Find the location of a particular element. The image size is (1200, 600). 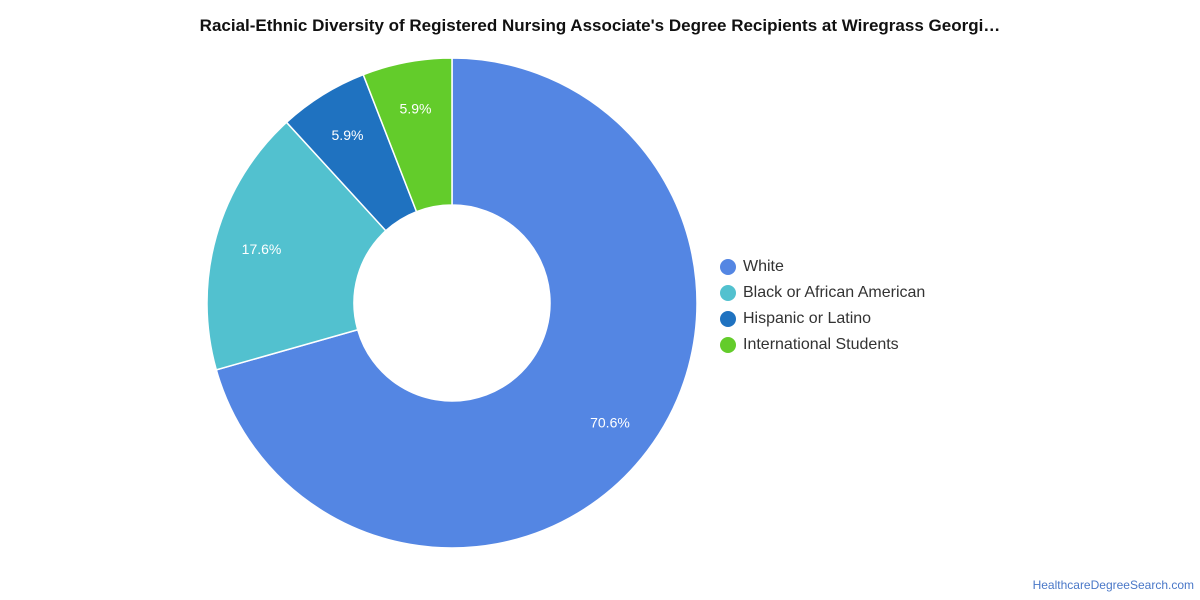

legend-label: International Students is located at coordinates (821, 344).